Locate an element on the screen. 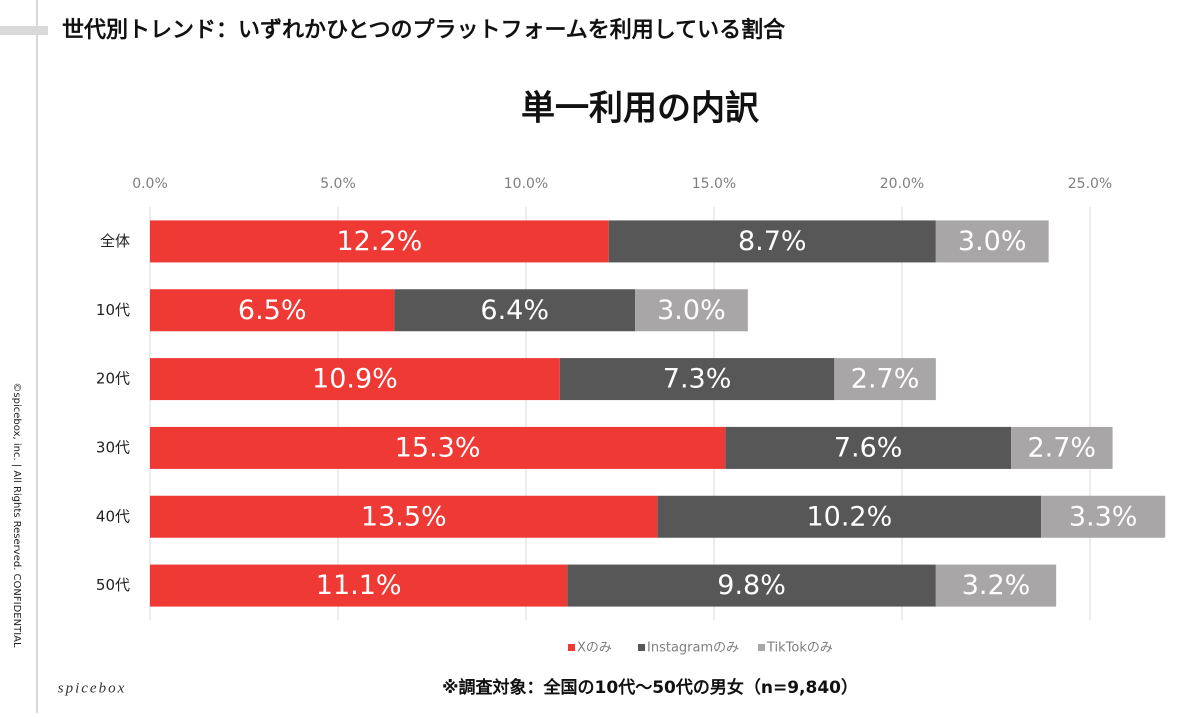  x-tick-label: 5.0% is located at coordinates (338, 184).